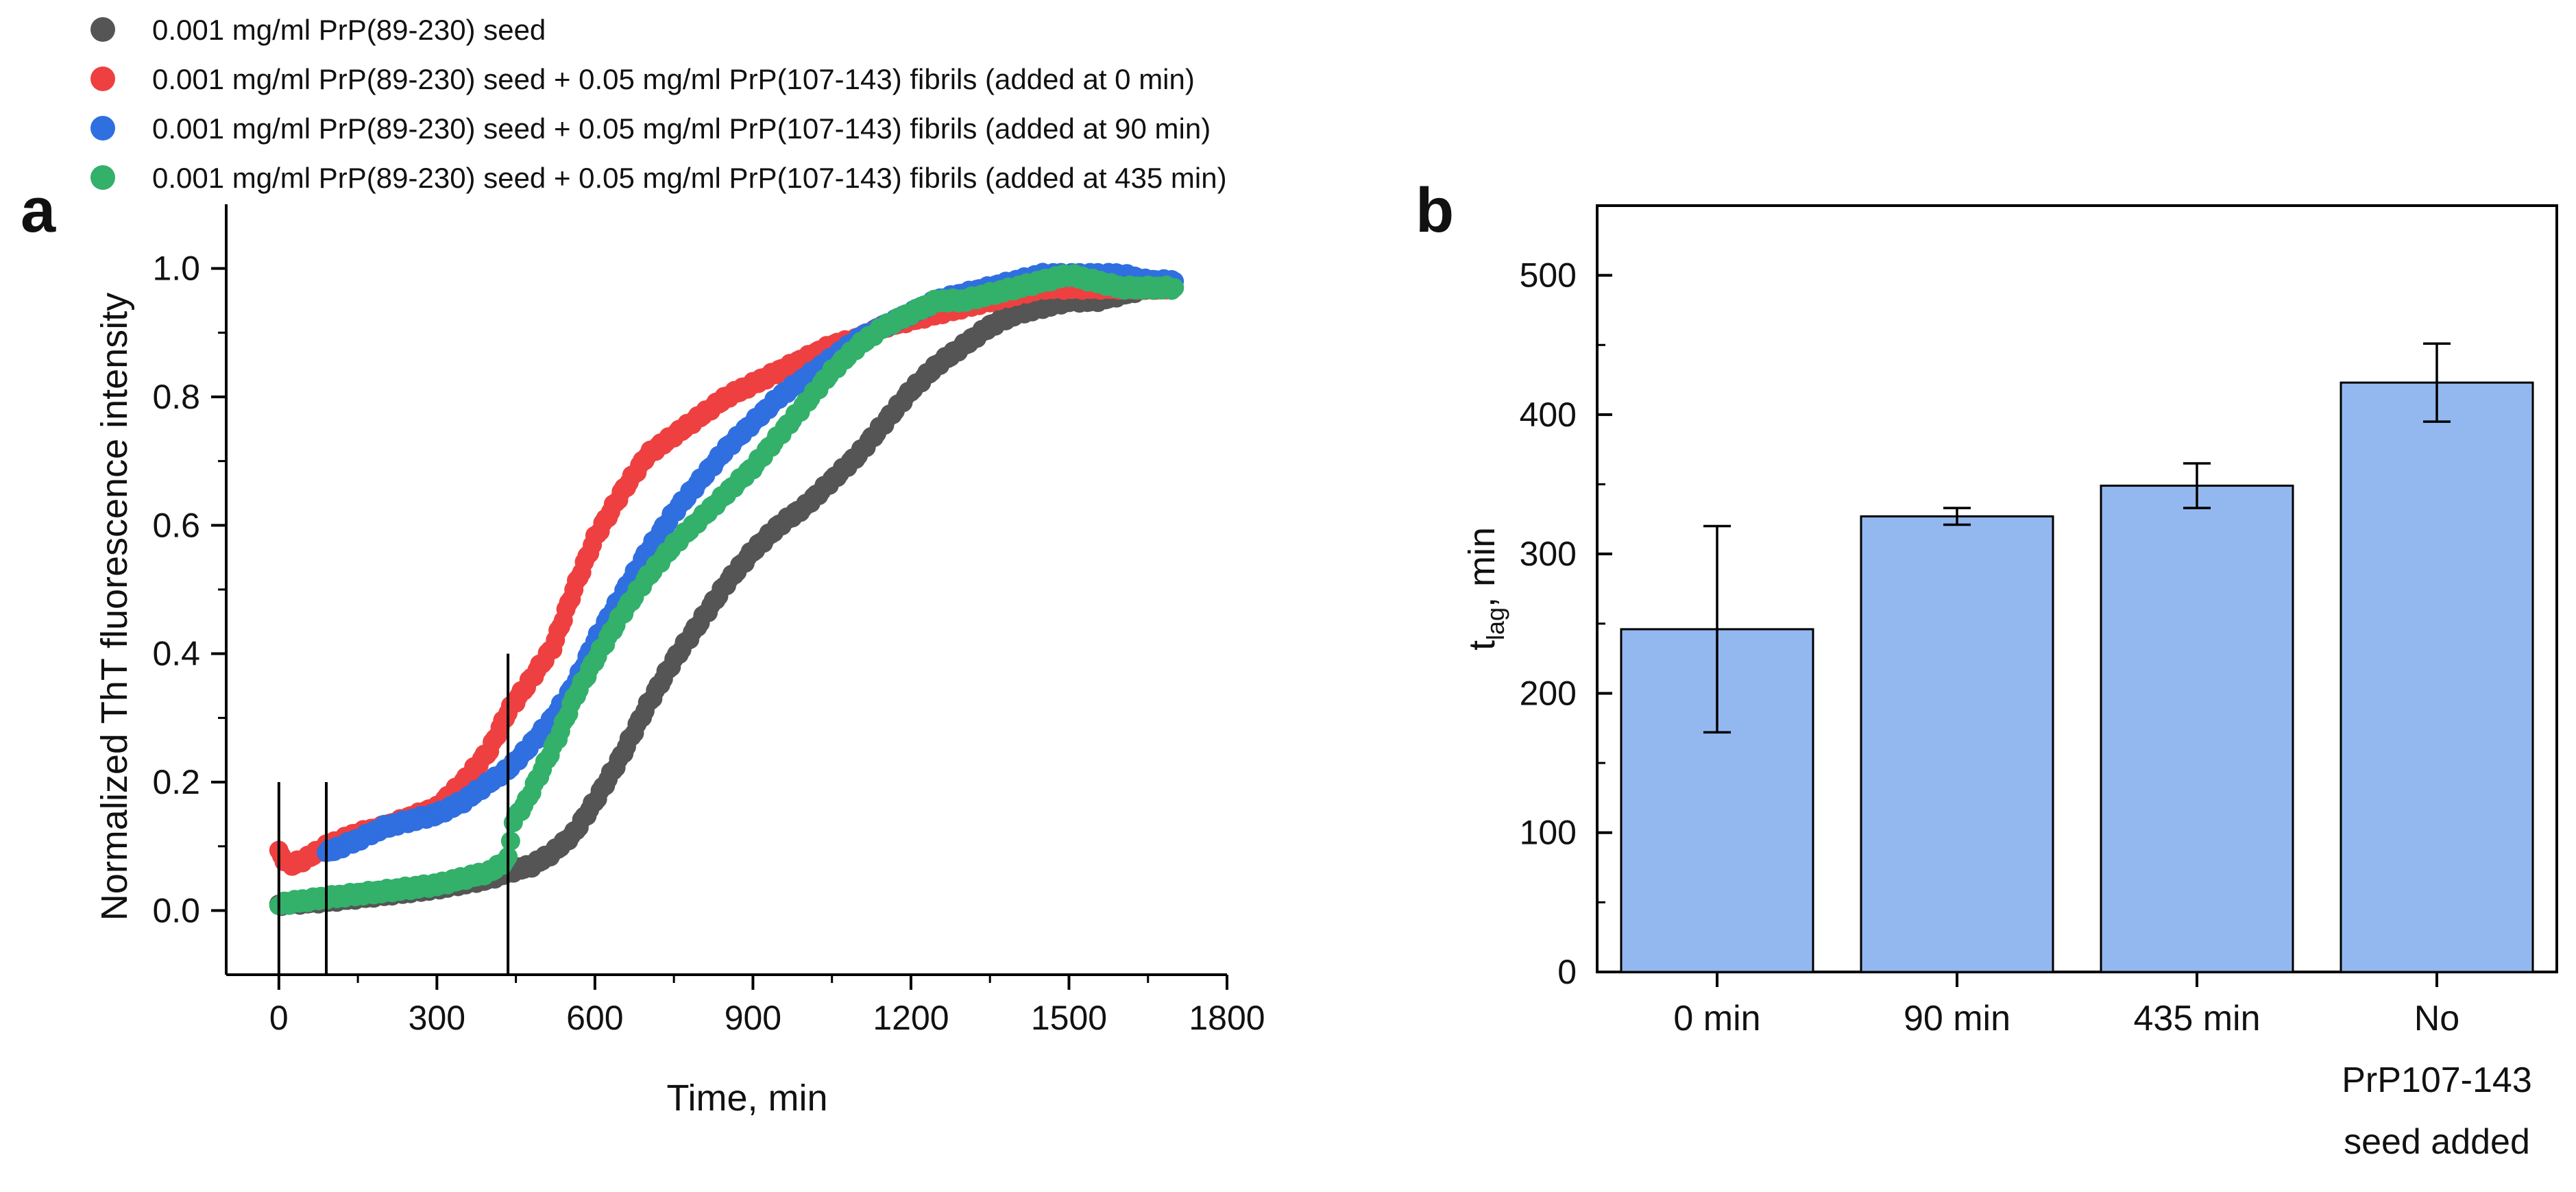 This screenshot has height=1192, width=2576. I want to click on b-y-axis-label-sub: lag, so click(1495, 623).